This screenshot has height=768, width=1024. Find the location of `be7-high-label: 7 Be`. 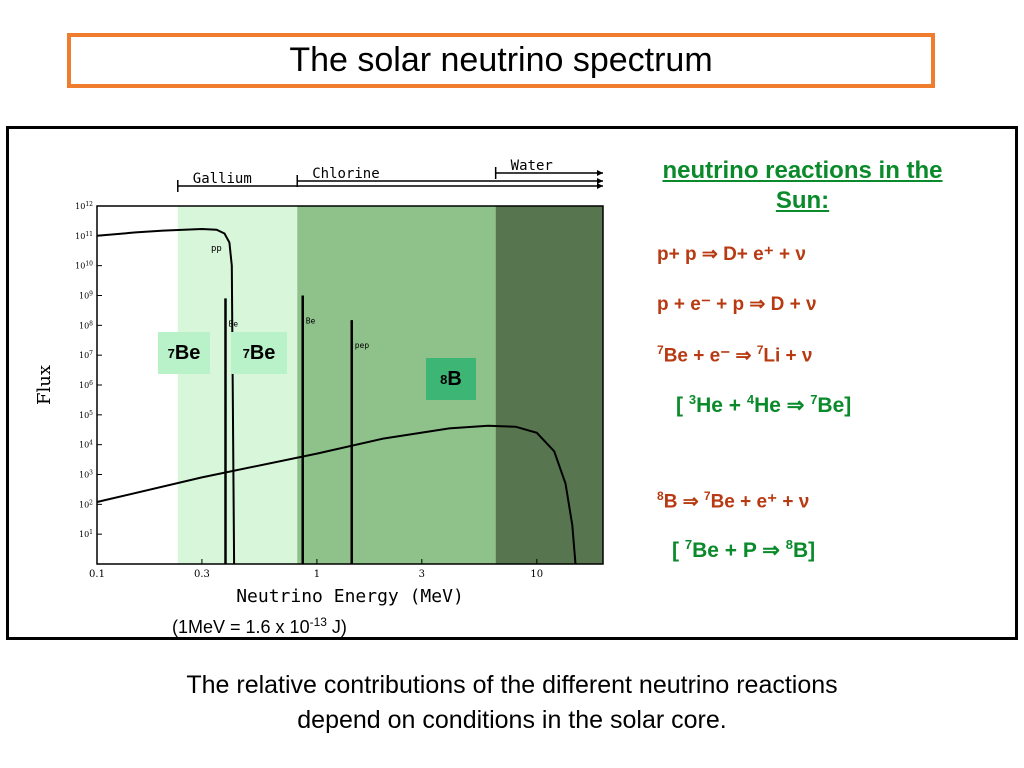

be7-high-label: 7 Be is located at coordinates (259, 353).